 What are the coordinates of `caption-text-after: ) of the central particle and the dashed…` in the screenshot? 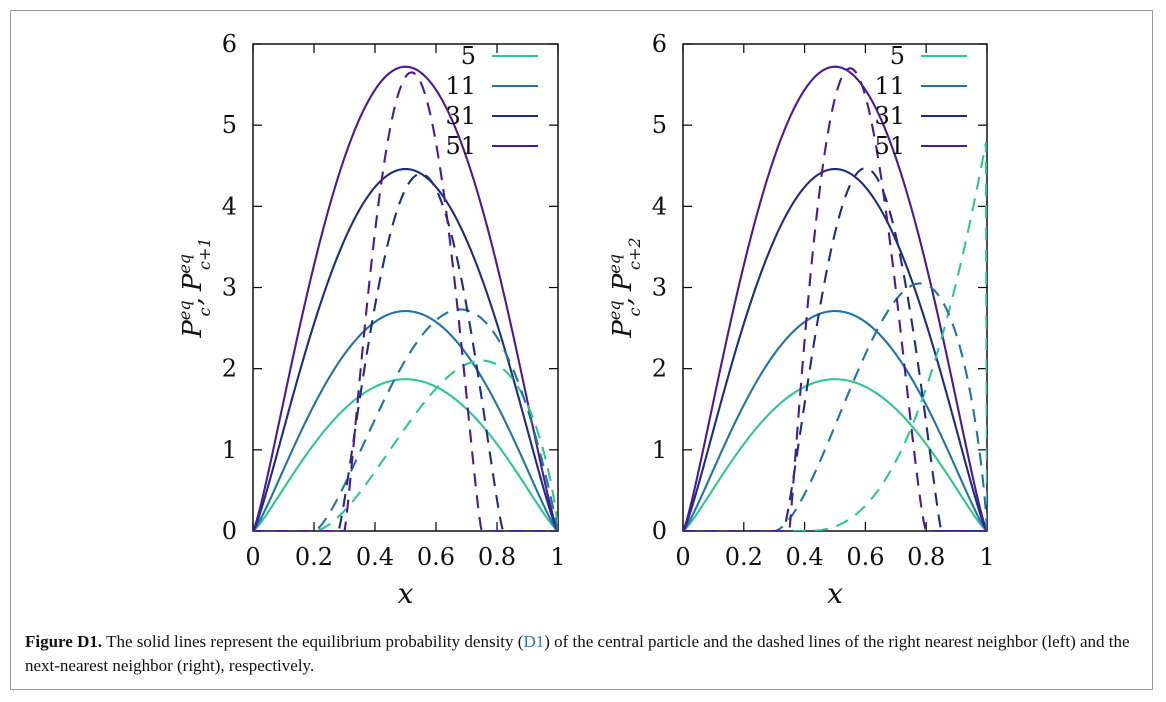 It's located at (577, 653).